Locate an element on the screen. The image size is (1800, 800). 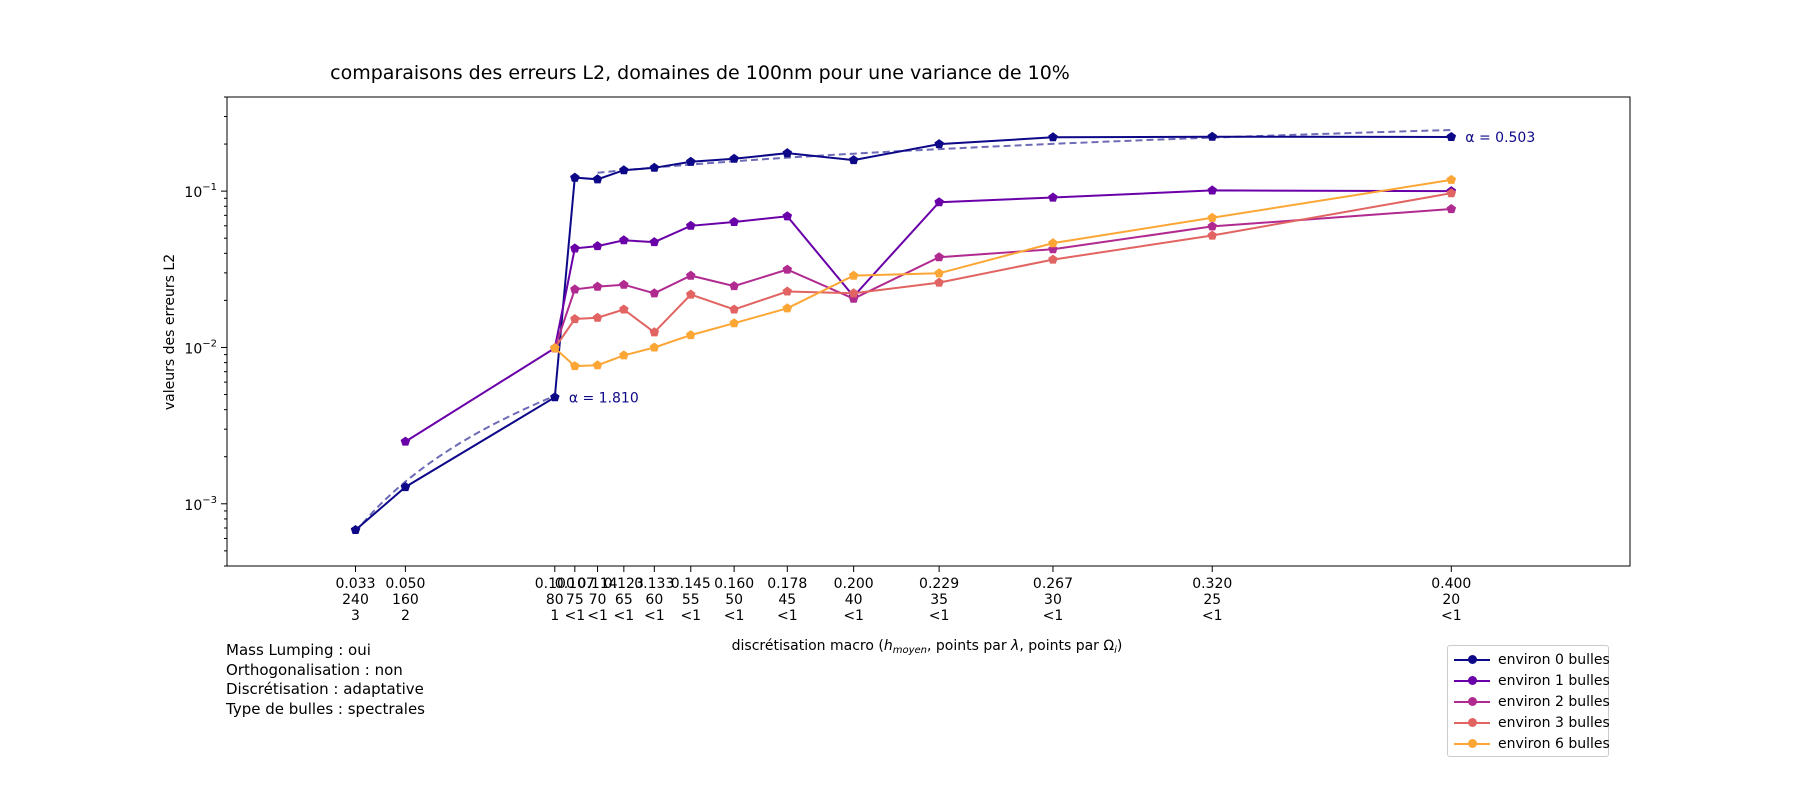
x-tick-label: 0.267 30 <1 is located at coordinates (1053, 600).